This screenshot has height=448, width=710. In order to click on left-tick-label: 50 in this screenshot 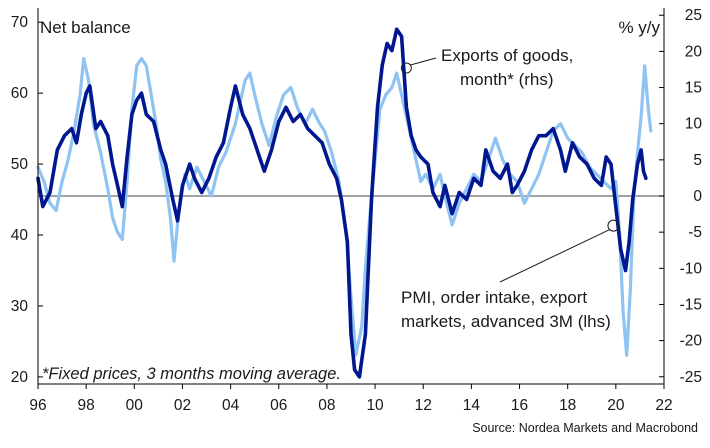, I will do `click(20, 164)`.